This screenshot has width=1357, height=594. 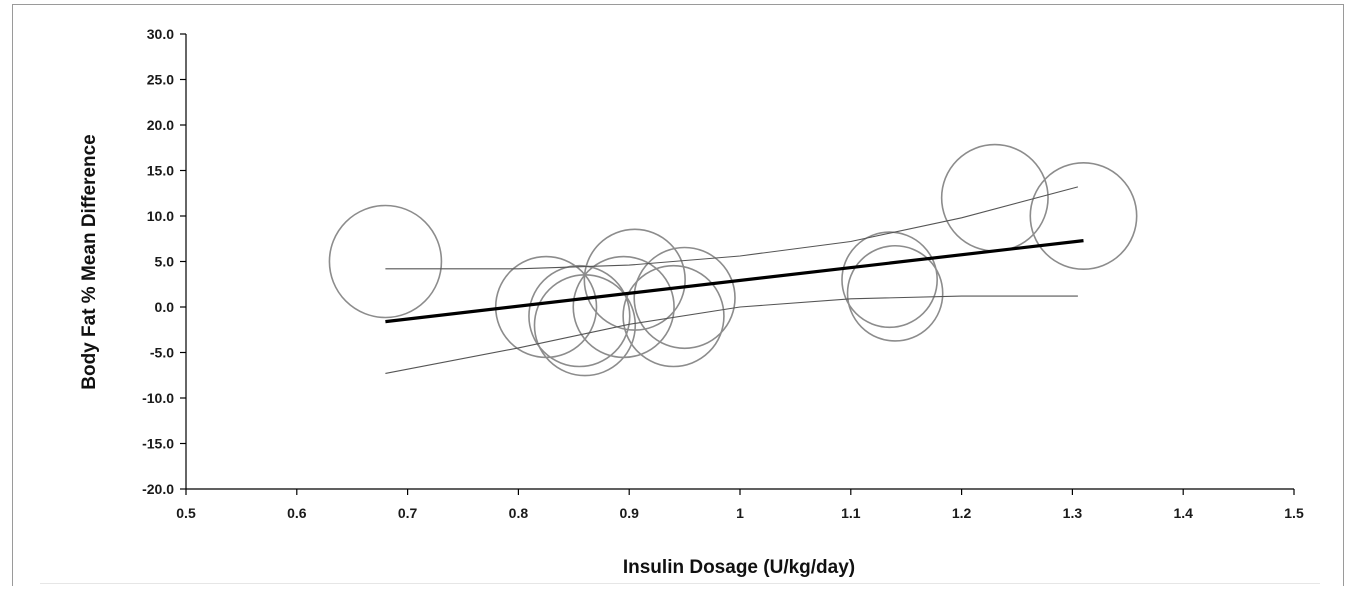 I want to click on upper-confidence-line, so click(x=732, y=228).